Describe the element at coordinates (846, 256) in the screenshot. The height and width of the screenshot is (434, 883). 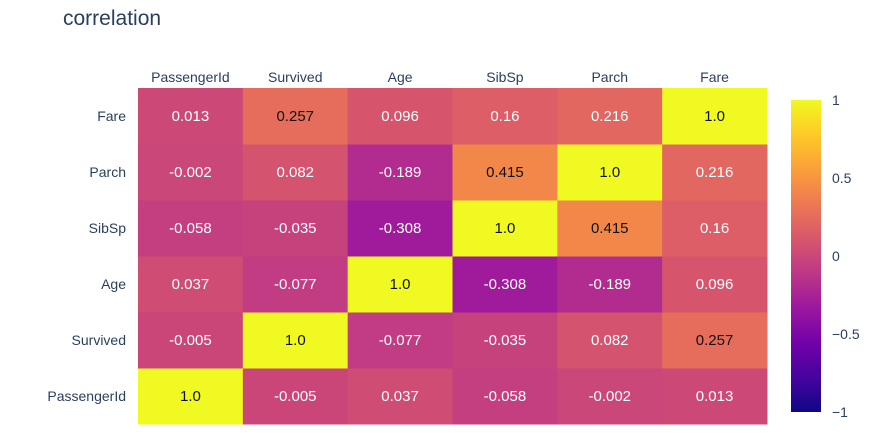
I see `colorbar-ticks: 1 0.5 0 −0.5 −1` at that location.